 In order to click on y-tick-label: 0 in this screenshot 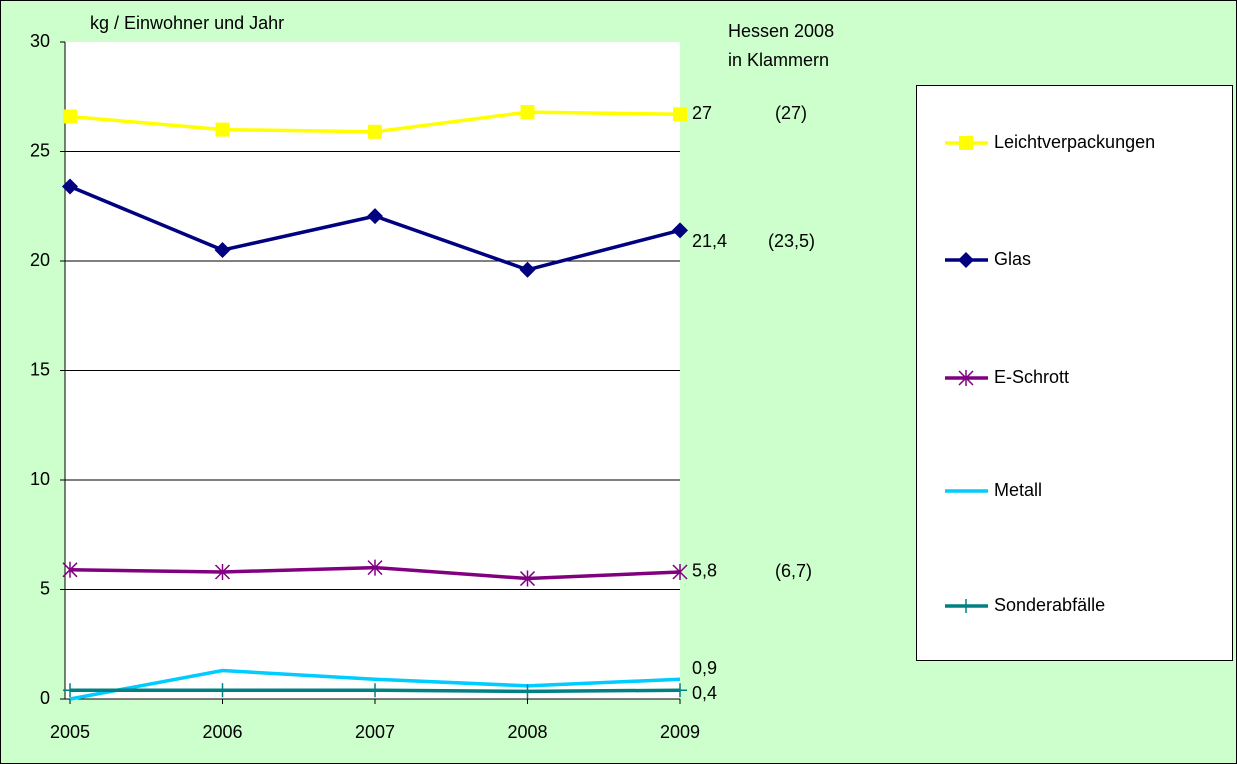, I will do `click(45, 698)`.